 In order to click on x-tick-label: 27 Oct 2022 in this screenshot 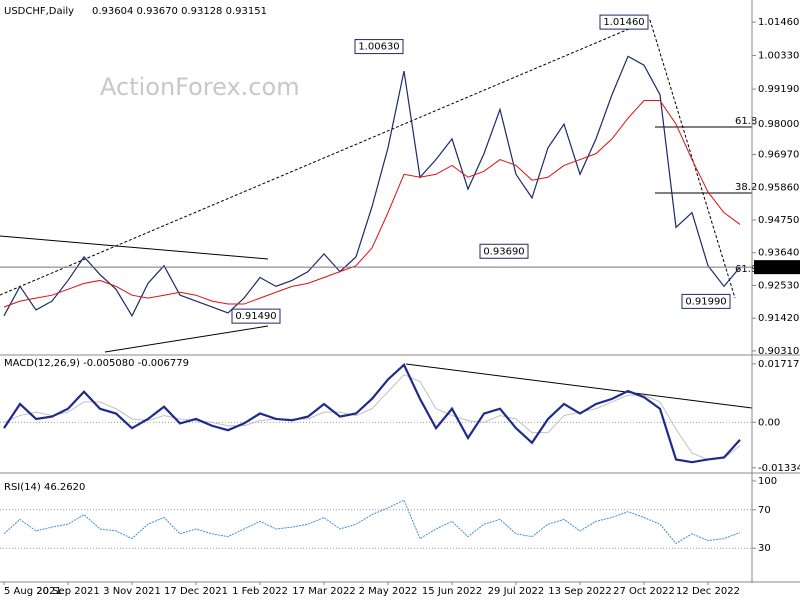, I will do `click(644, 591)`.